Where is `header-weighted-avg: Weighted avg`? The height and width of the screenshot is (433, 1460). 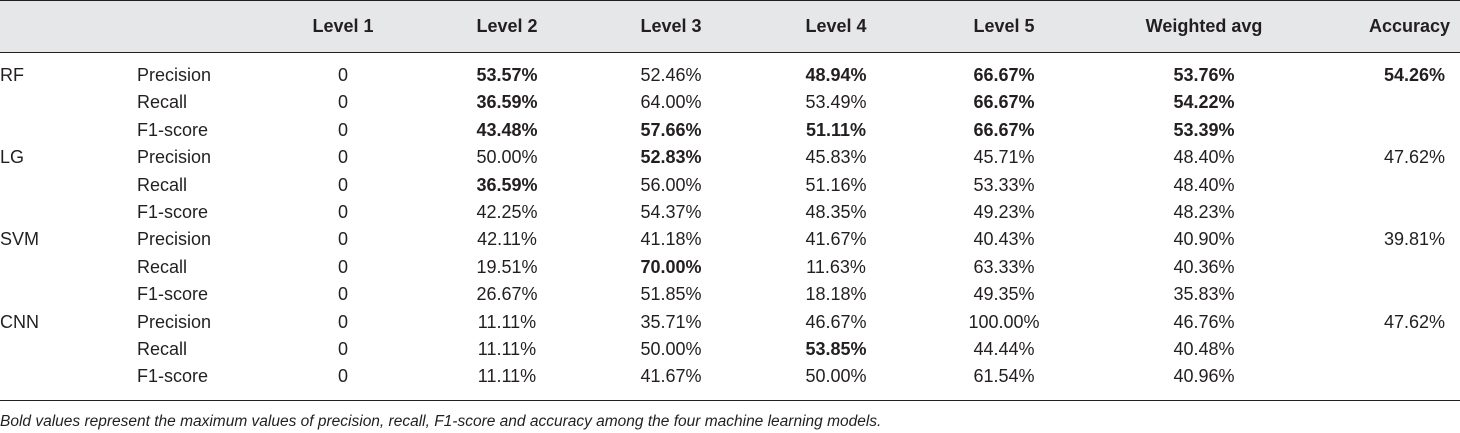 header-weighted-avg: Weighted avg is located at coordinates (1204, 26).